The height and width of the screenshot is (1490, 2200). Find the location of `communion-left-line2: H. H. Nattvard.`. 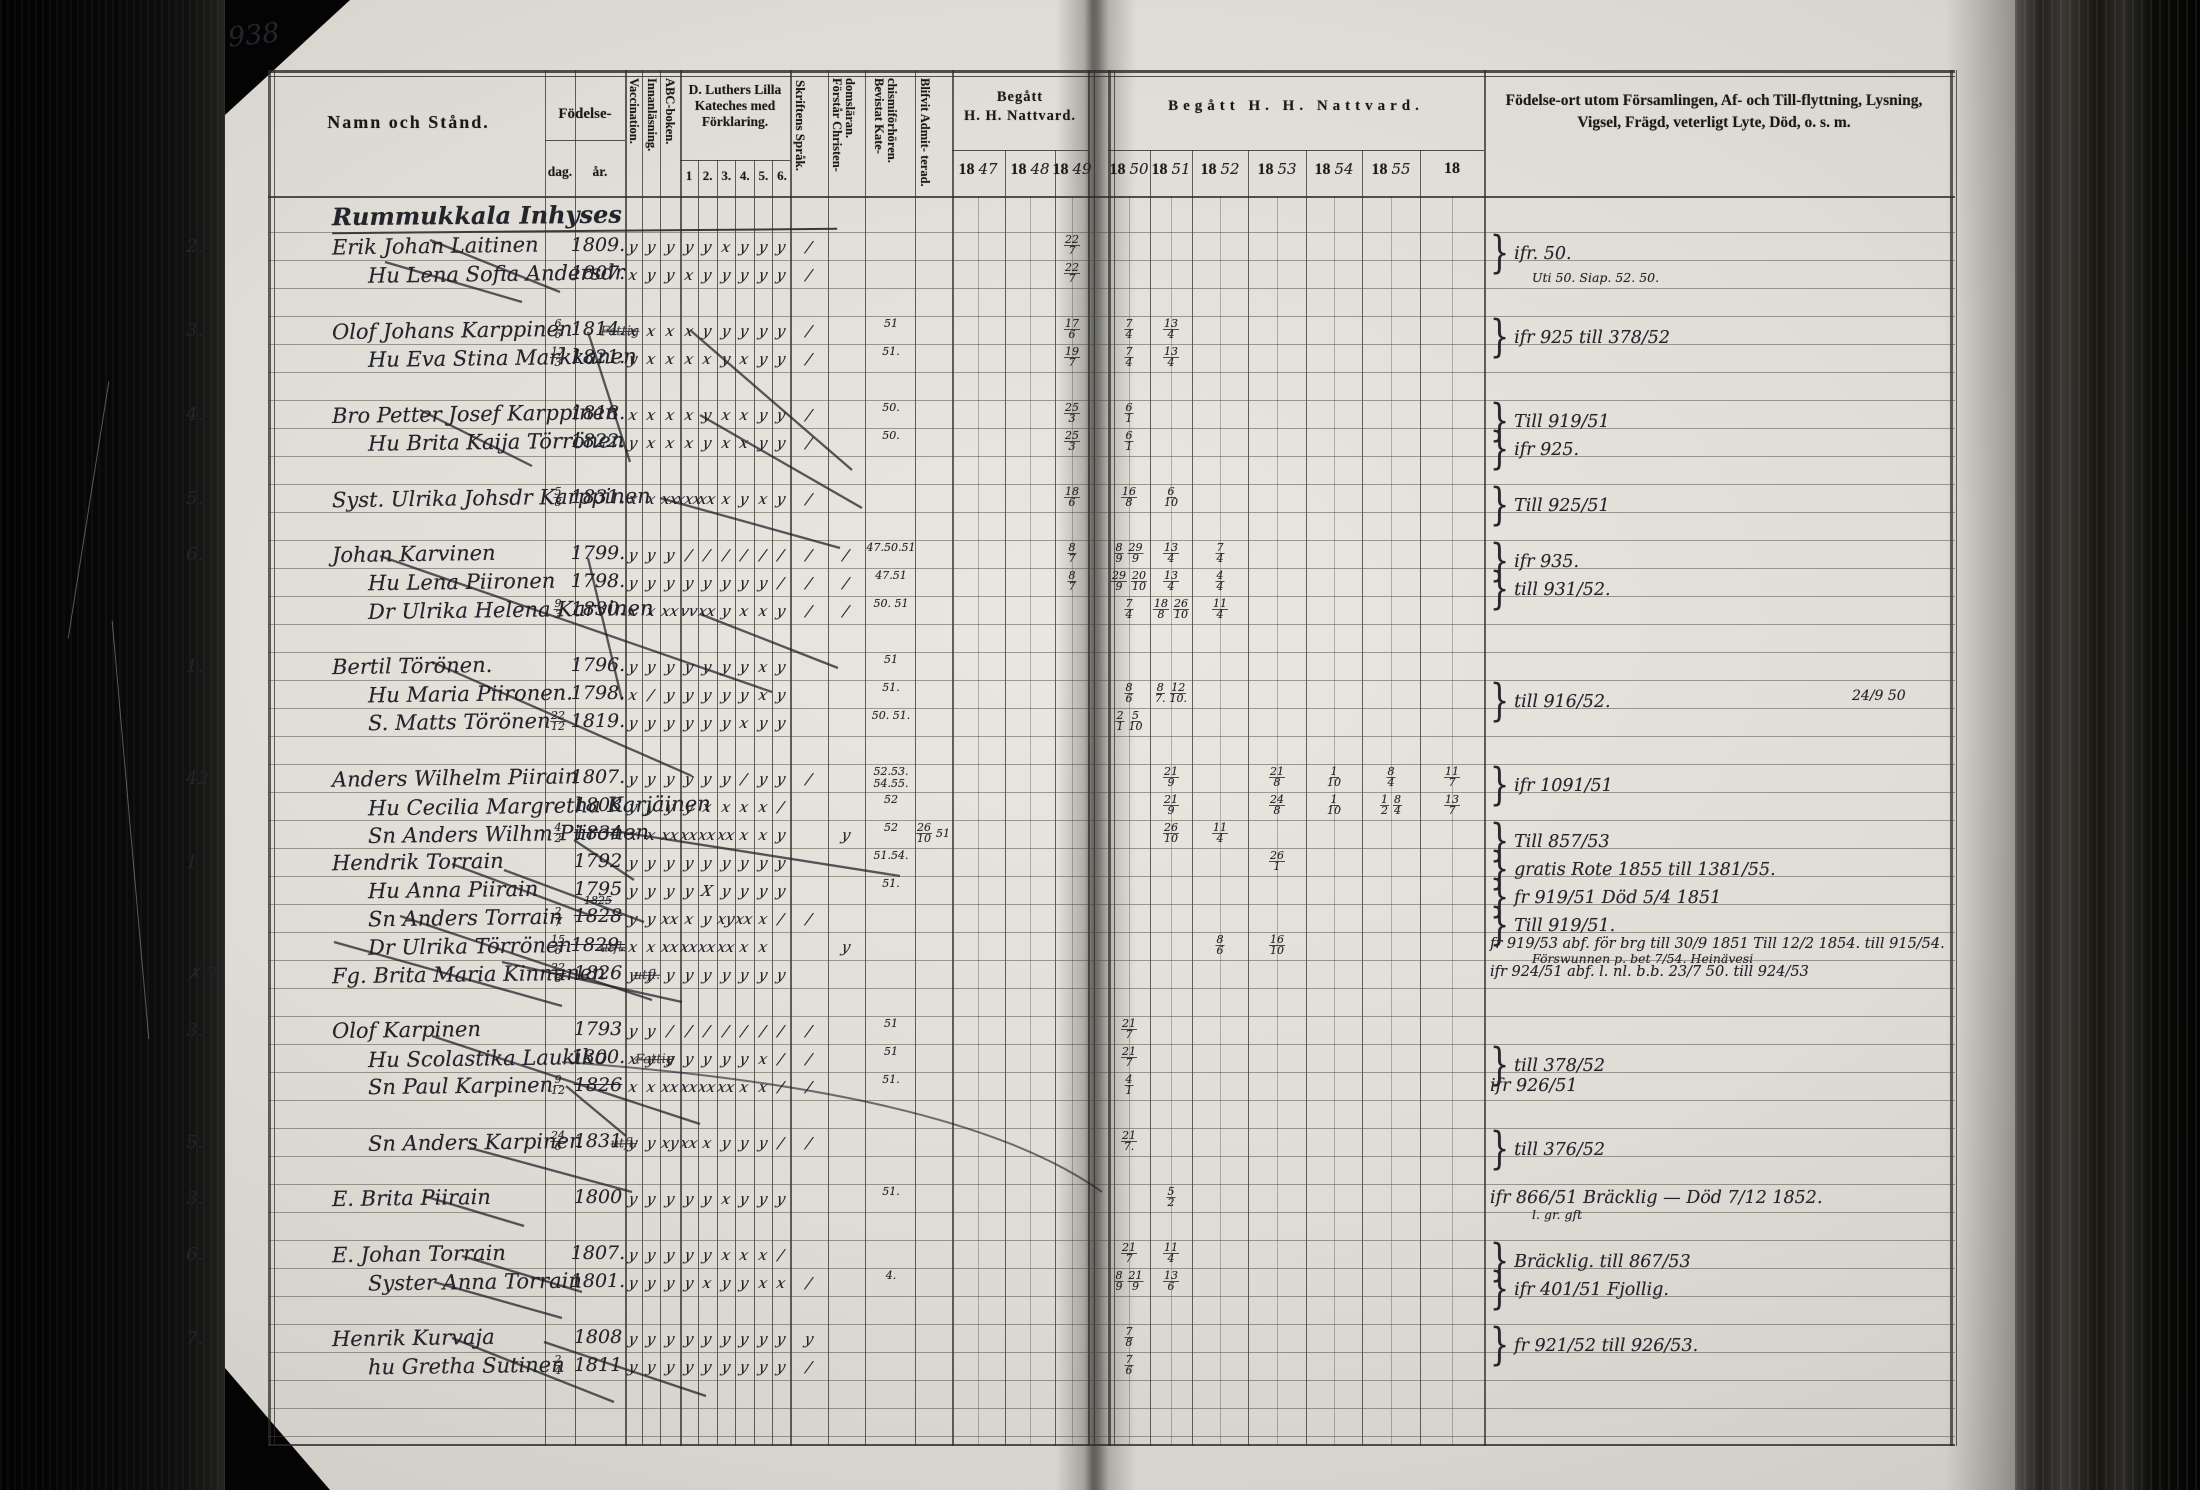

communion-left-line2: H. H. Nattvard. is located at coordinates (1020, 116).